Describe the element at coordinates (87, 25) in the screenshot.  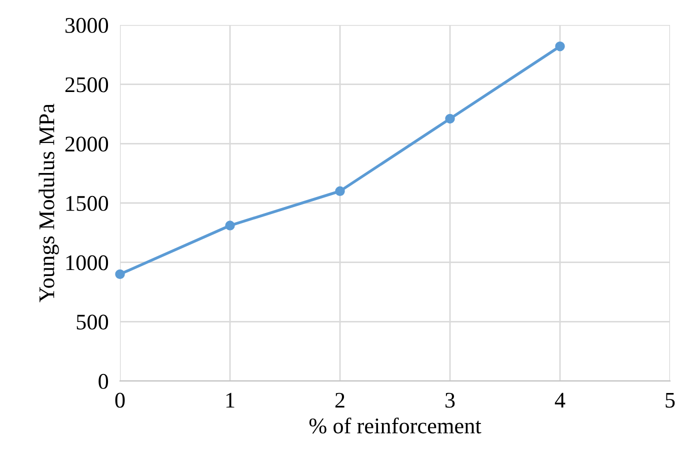
I see `y-tick-label: 3000` at that location.